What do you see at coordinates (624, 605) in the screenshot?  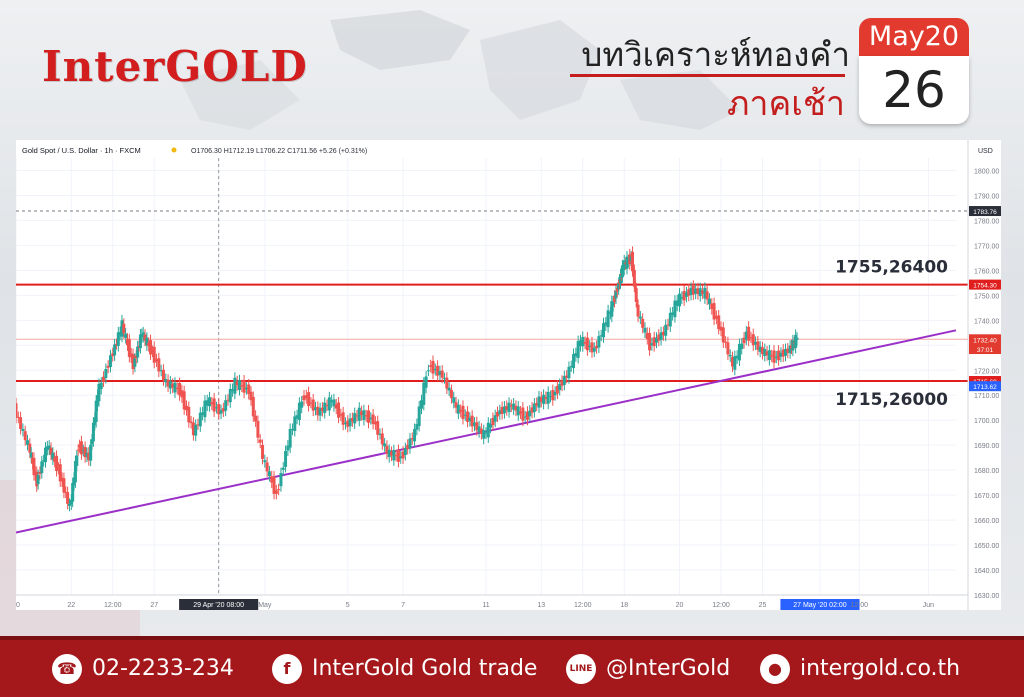 I see `x-tick-label: 18` at bounding box center [624, 605].